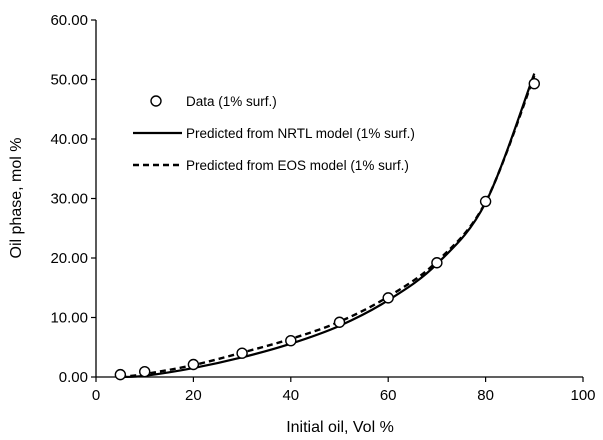 The height and width of the screenshot is (440, 603). I want to click on y-tick-label: 60.00, so click(69, 20).